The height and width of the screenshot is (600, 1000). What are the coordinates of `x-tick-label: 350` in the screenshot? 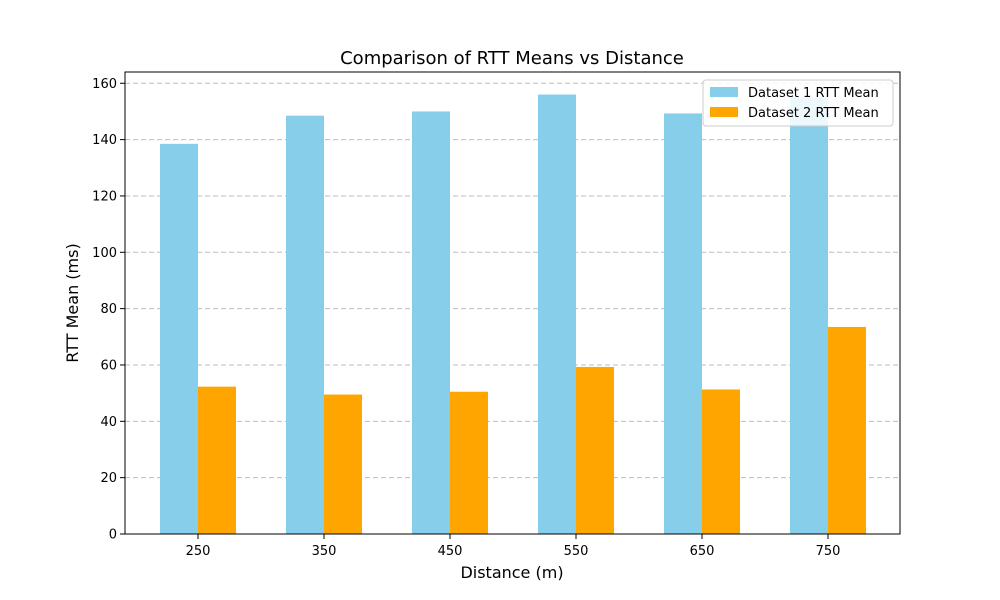 It's located at (324, 551).